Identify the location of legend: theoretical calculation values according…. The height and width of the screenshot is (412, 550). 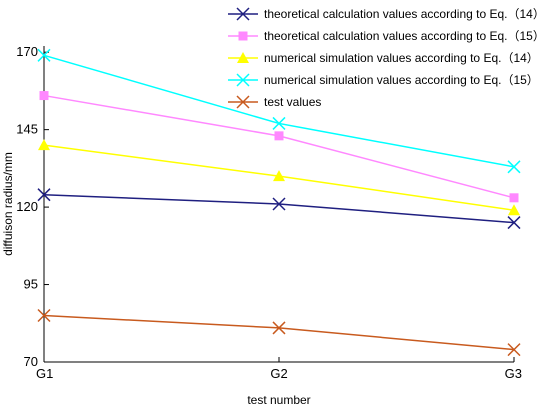
(386, 58).